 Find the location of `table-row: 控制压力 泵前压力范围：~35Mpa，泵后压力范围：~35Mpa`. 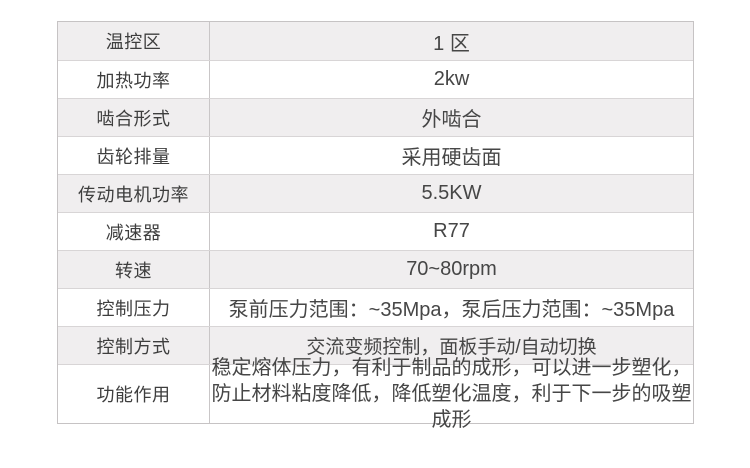

table-row: 控制压力 泵前压力范围：~35Mpa，泵后压力范围：~35Mpa is located at coordinates (375, 307).